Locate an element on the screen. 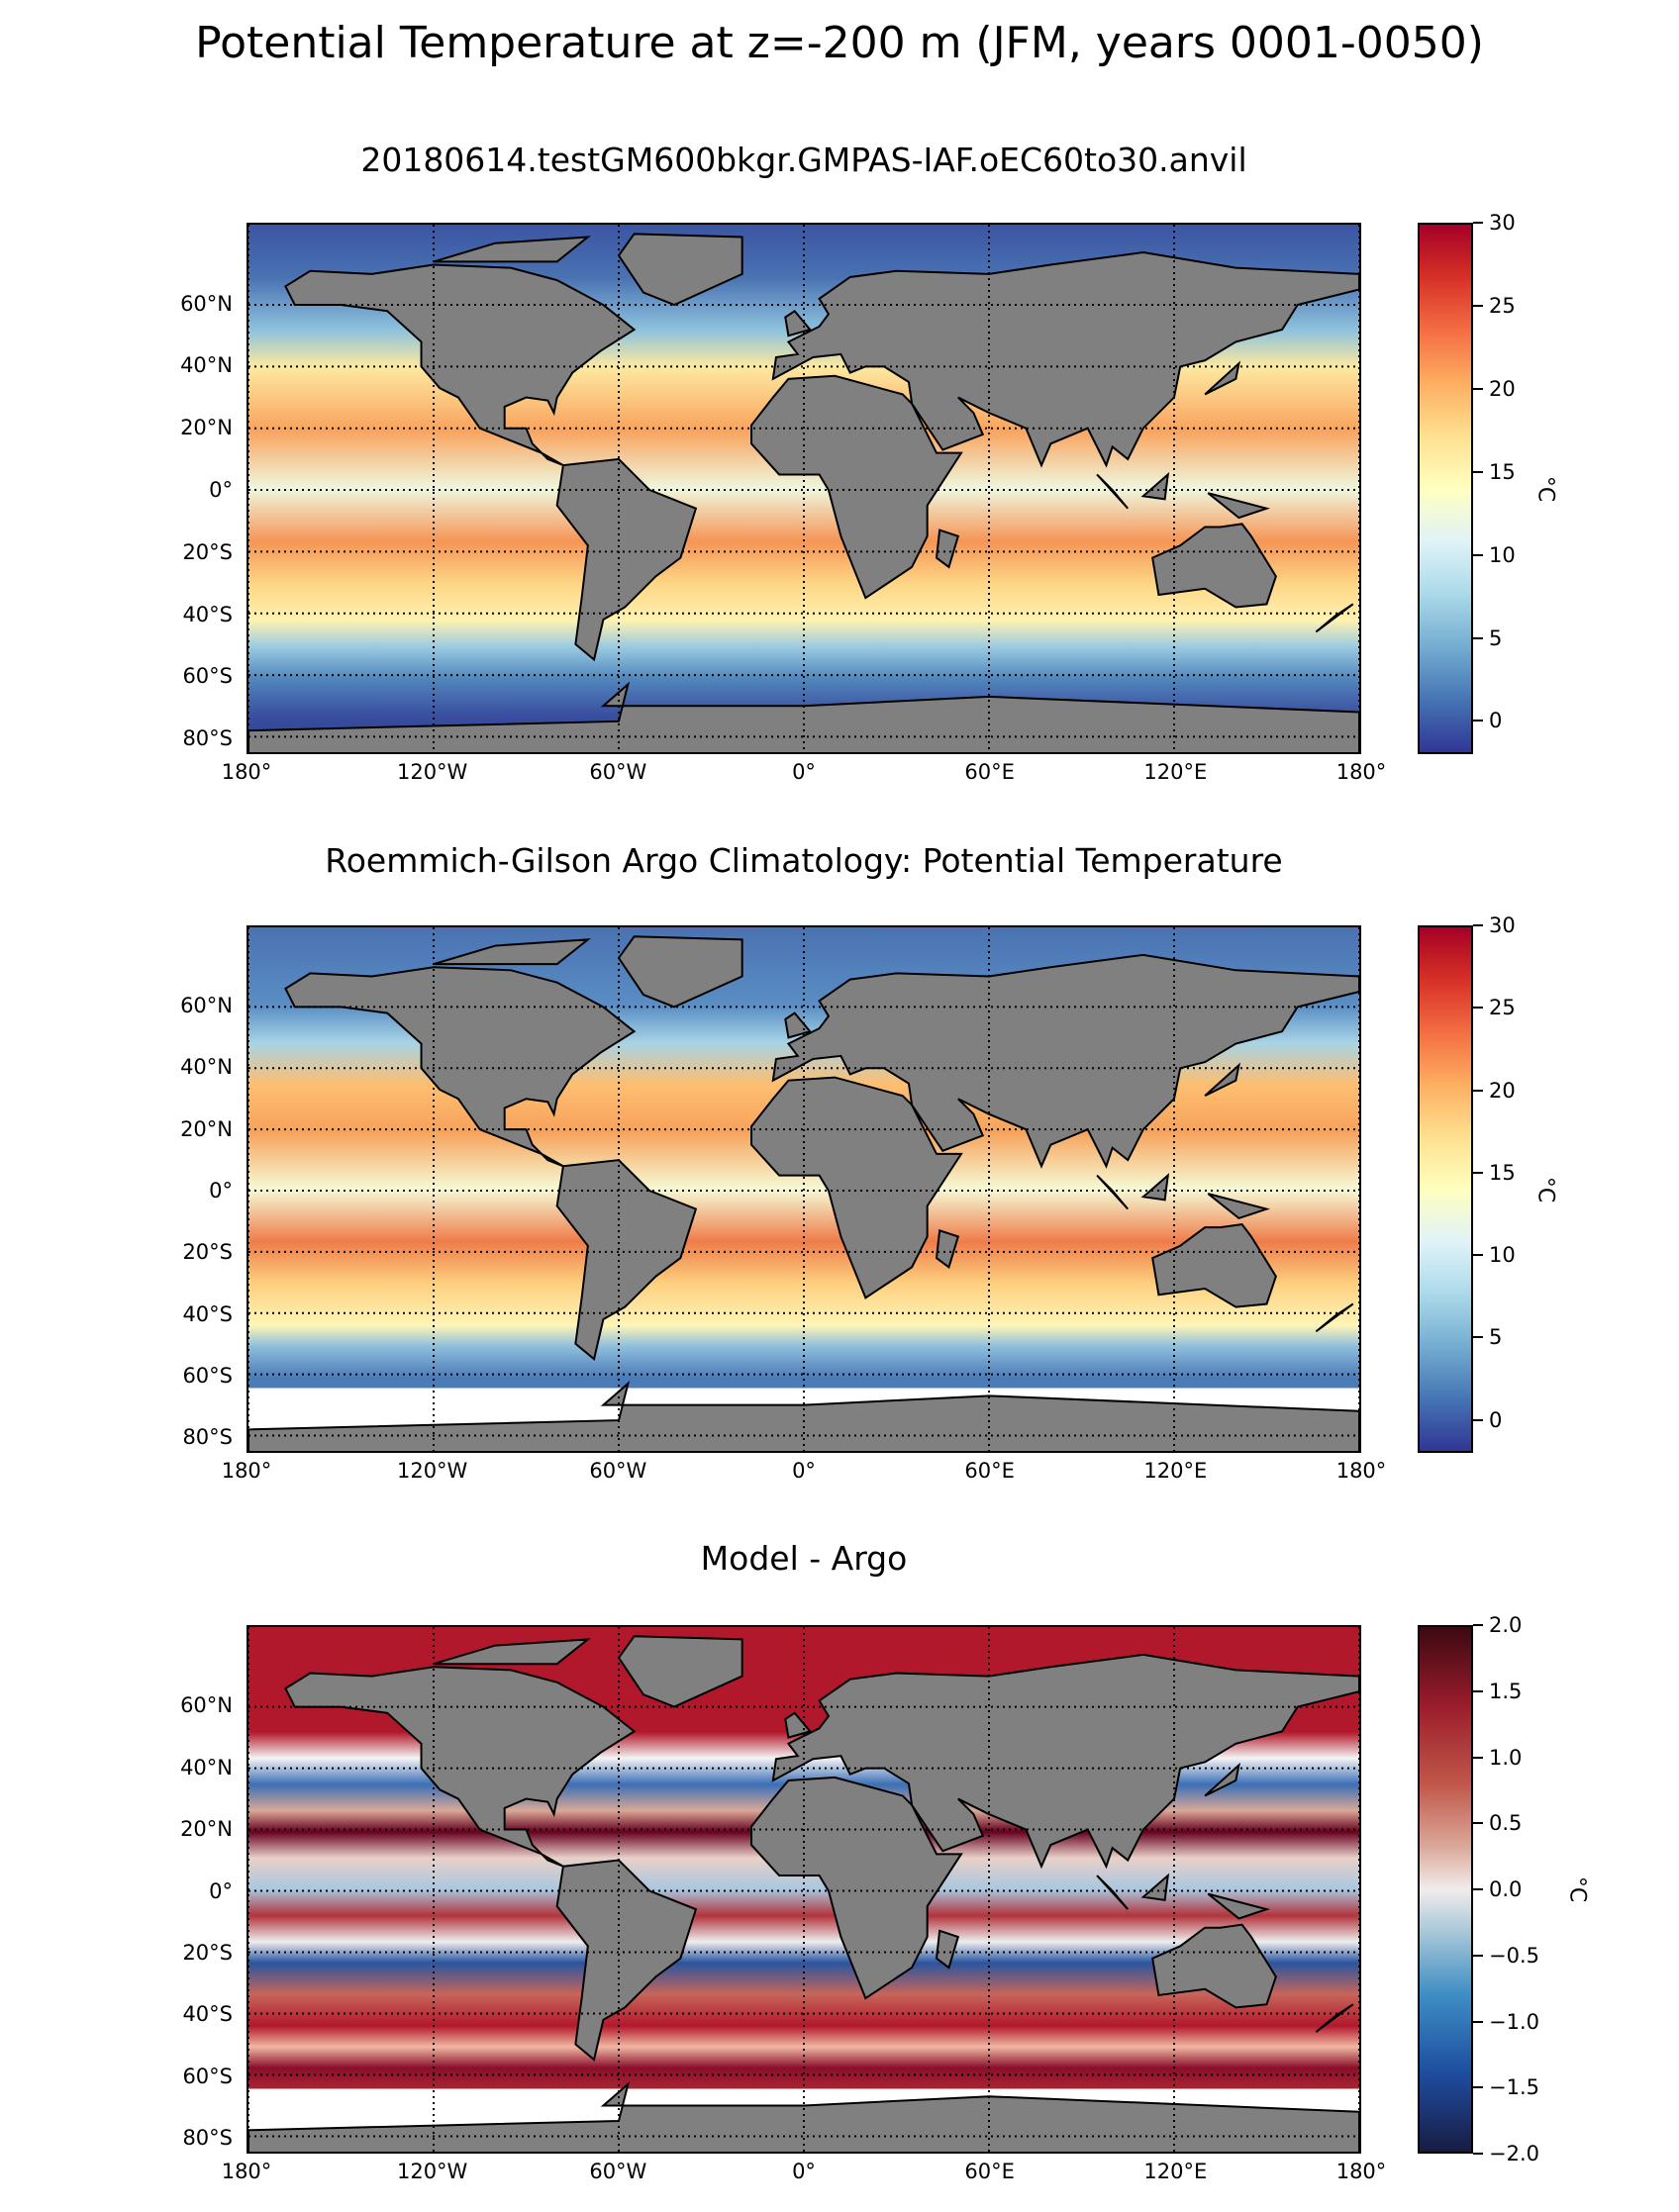  panel-title: Model - Argo is located at coordinates (804, 1558).